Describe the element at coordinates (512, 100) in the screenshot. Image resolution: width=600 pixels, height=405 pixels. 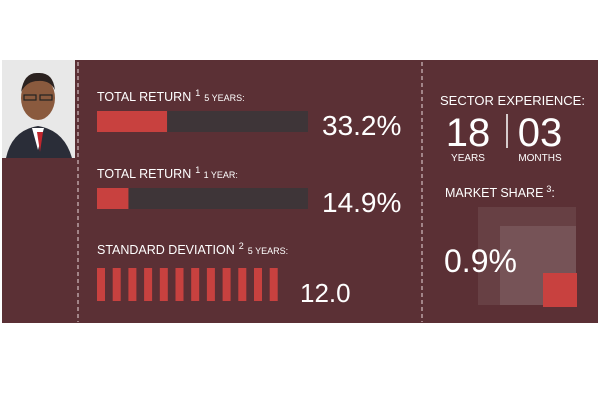
I see `sector-title: SECTOR EXPERIENCE:` at that location.